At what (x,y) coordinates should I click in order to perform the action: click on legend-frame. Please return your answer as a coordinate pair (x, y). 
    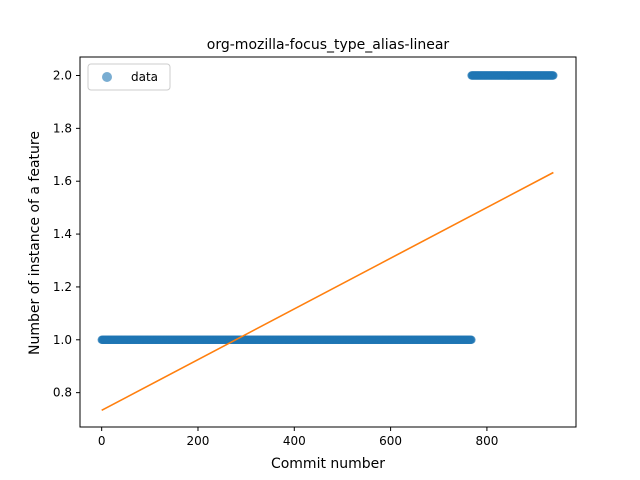
    Looking at the image, I should click on (129, 77).